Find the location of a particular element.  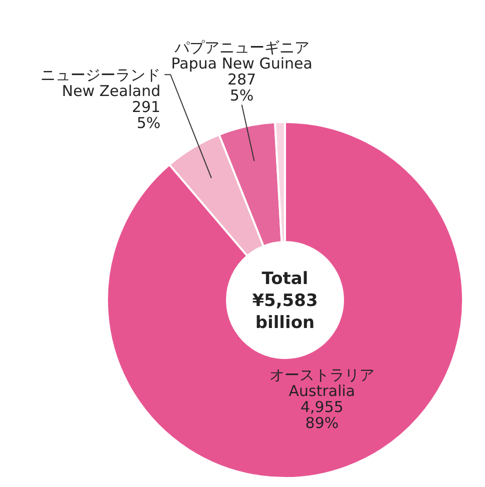

data-label: 287 5% is located at coordinates (241, 87).